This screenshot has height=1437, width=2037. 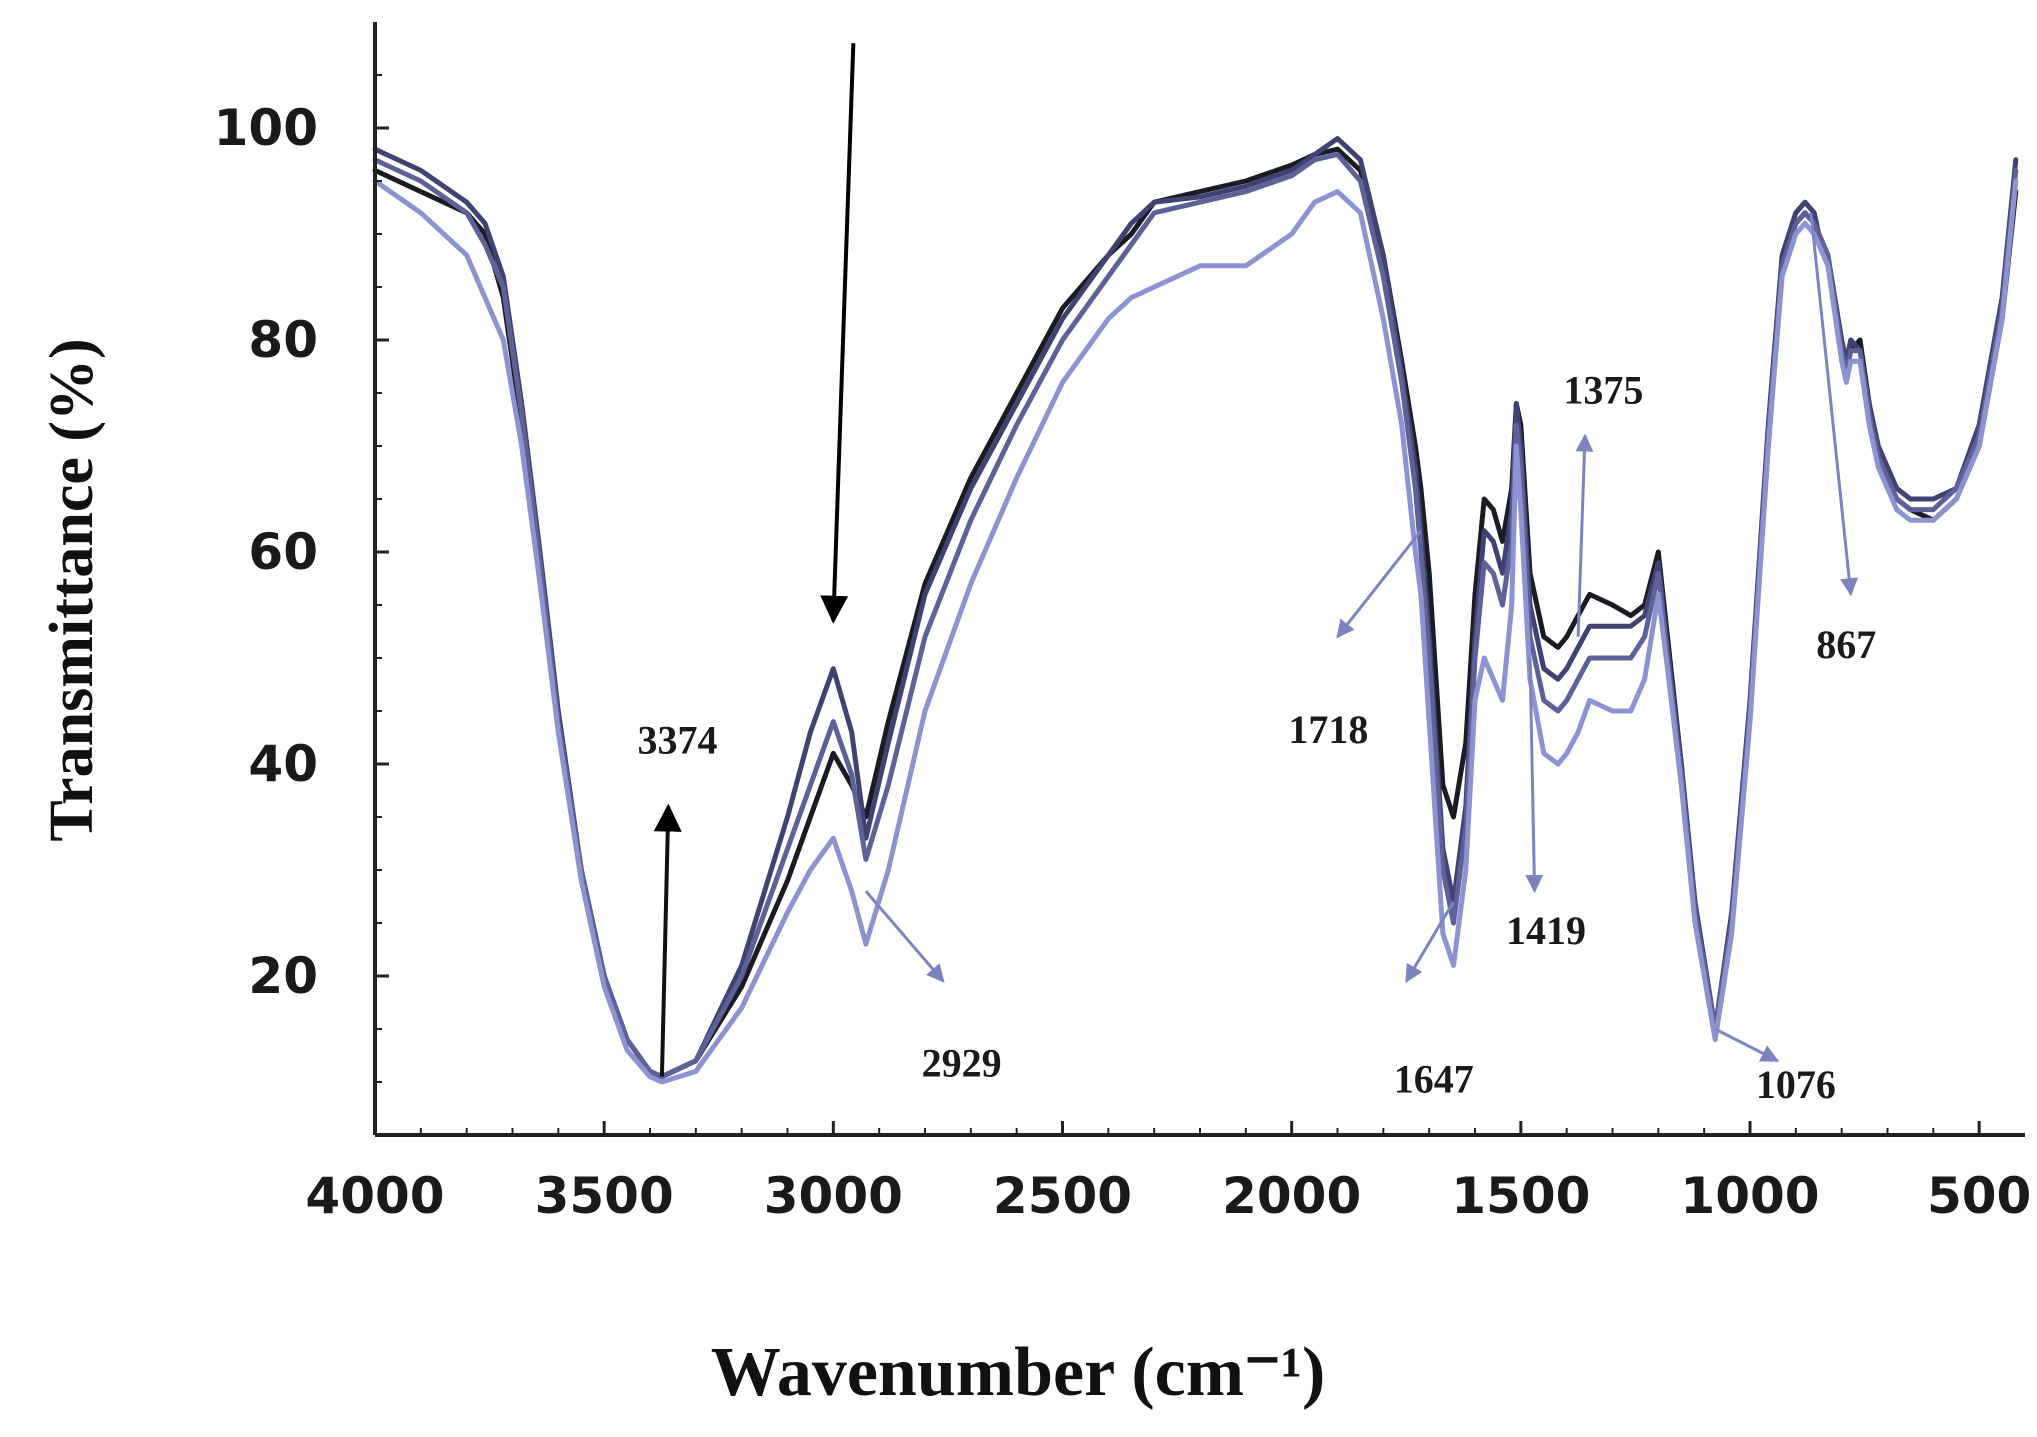 What do you see at coordinates (283, 976) in the screenshot?
I see `y-tick-label: 20` at bounding box center [283, 976].